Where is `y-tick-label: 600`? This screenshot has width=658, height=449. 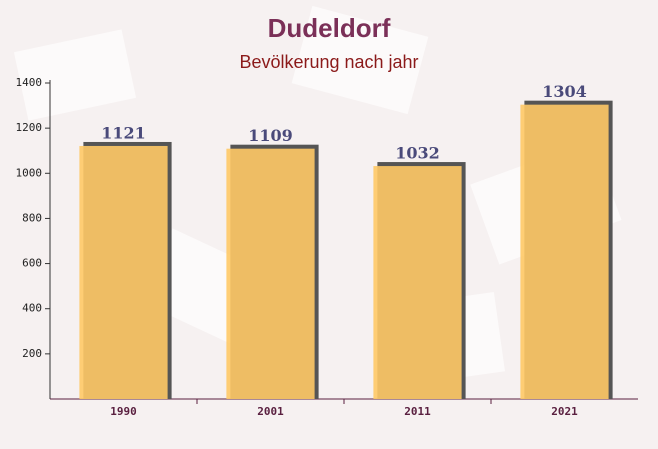
y-tick-label: 600 is located at coordinates (32, 263).